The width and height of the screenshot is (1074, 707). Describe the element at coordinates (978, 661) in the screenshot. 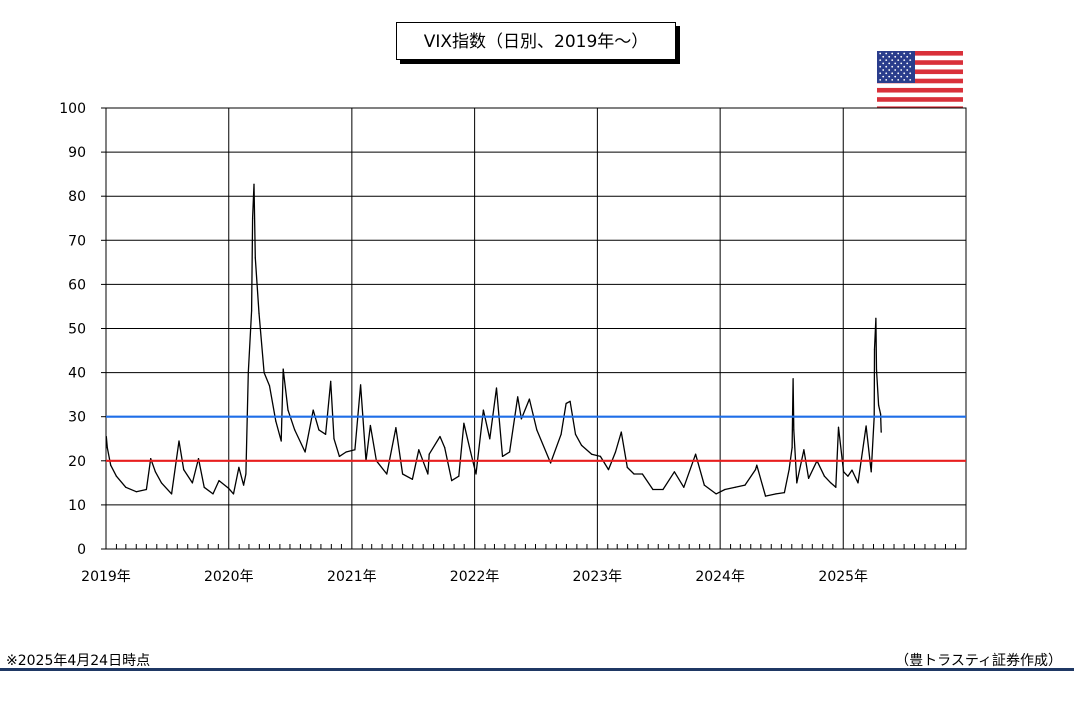

I see `credit-text: （豊トラスティ証券作成）` at that location.